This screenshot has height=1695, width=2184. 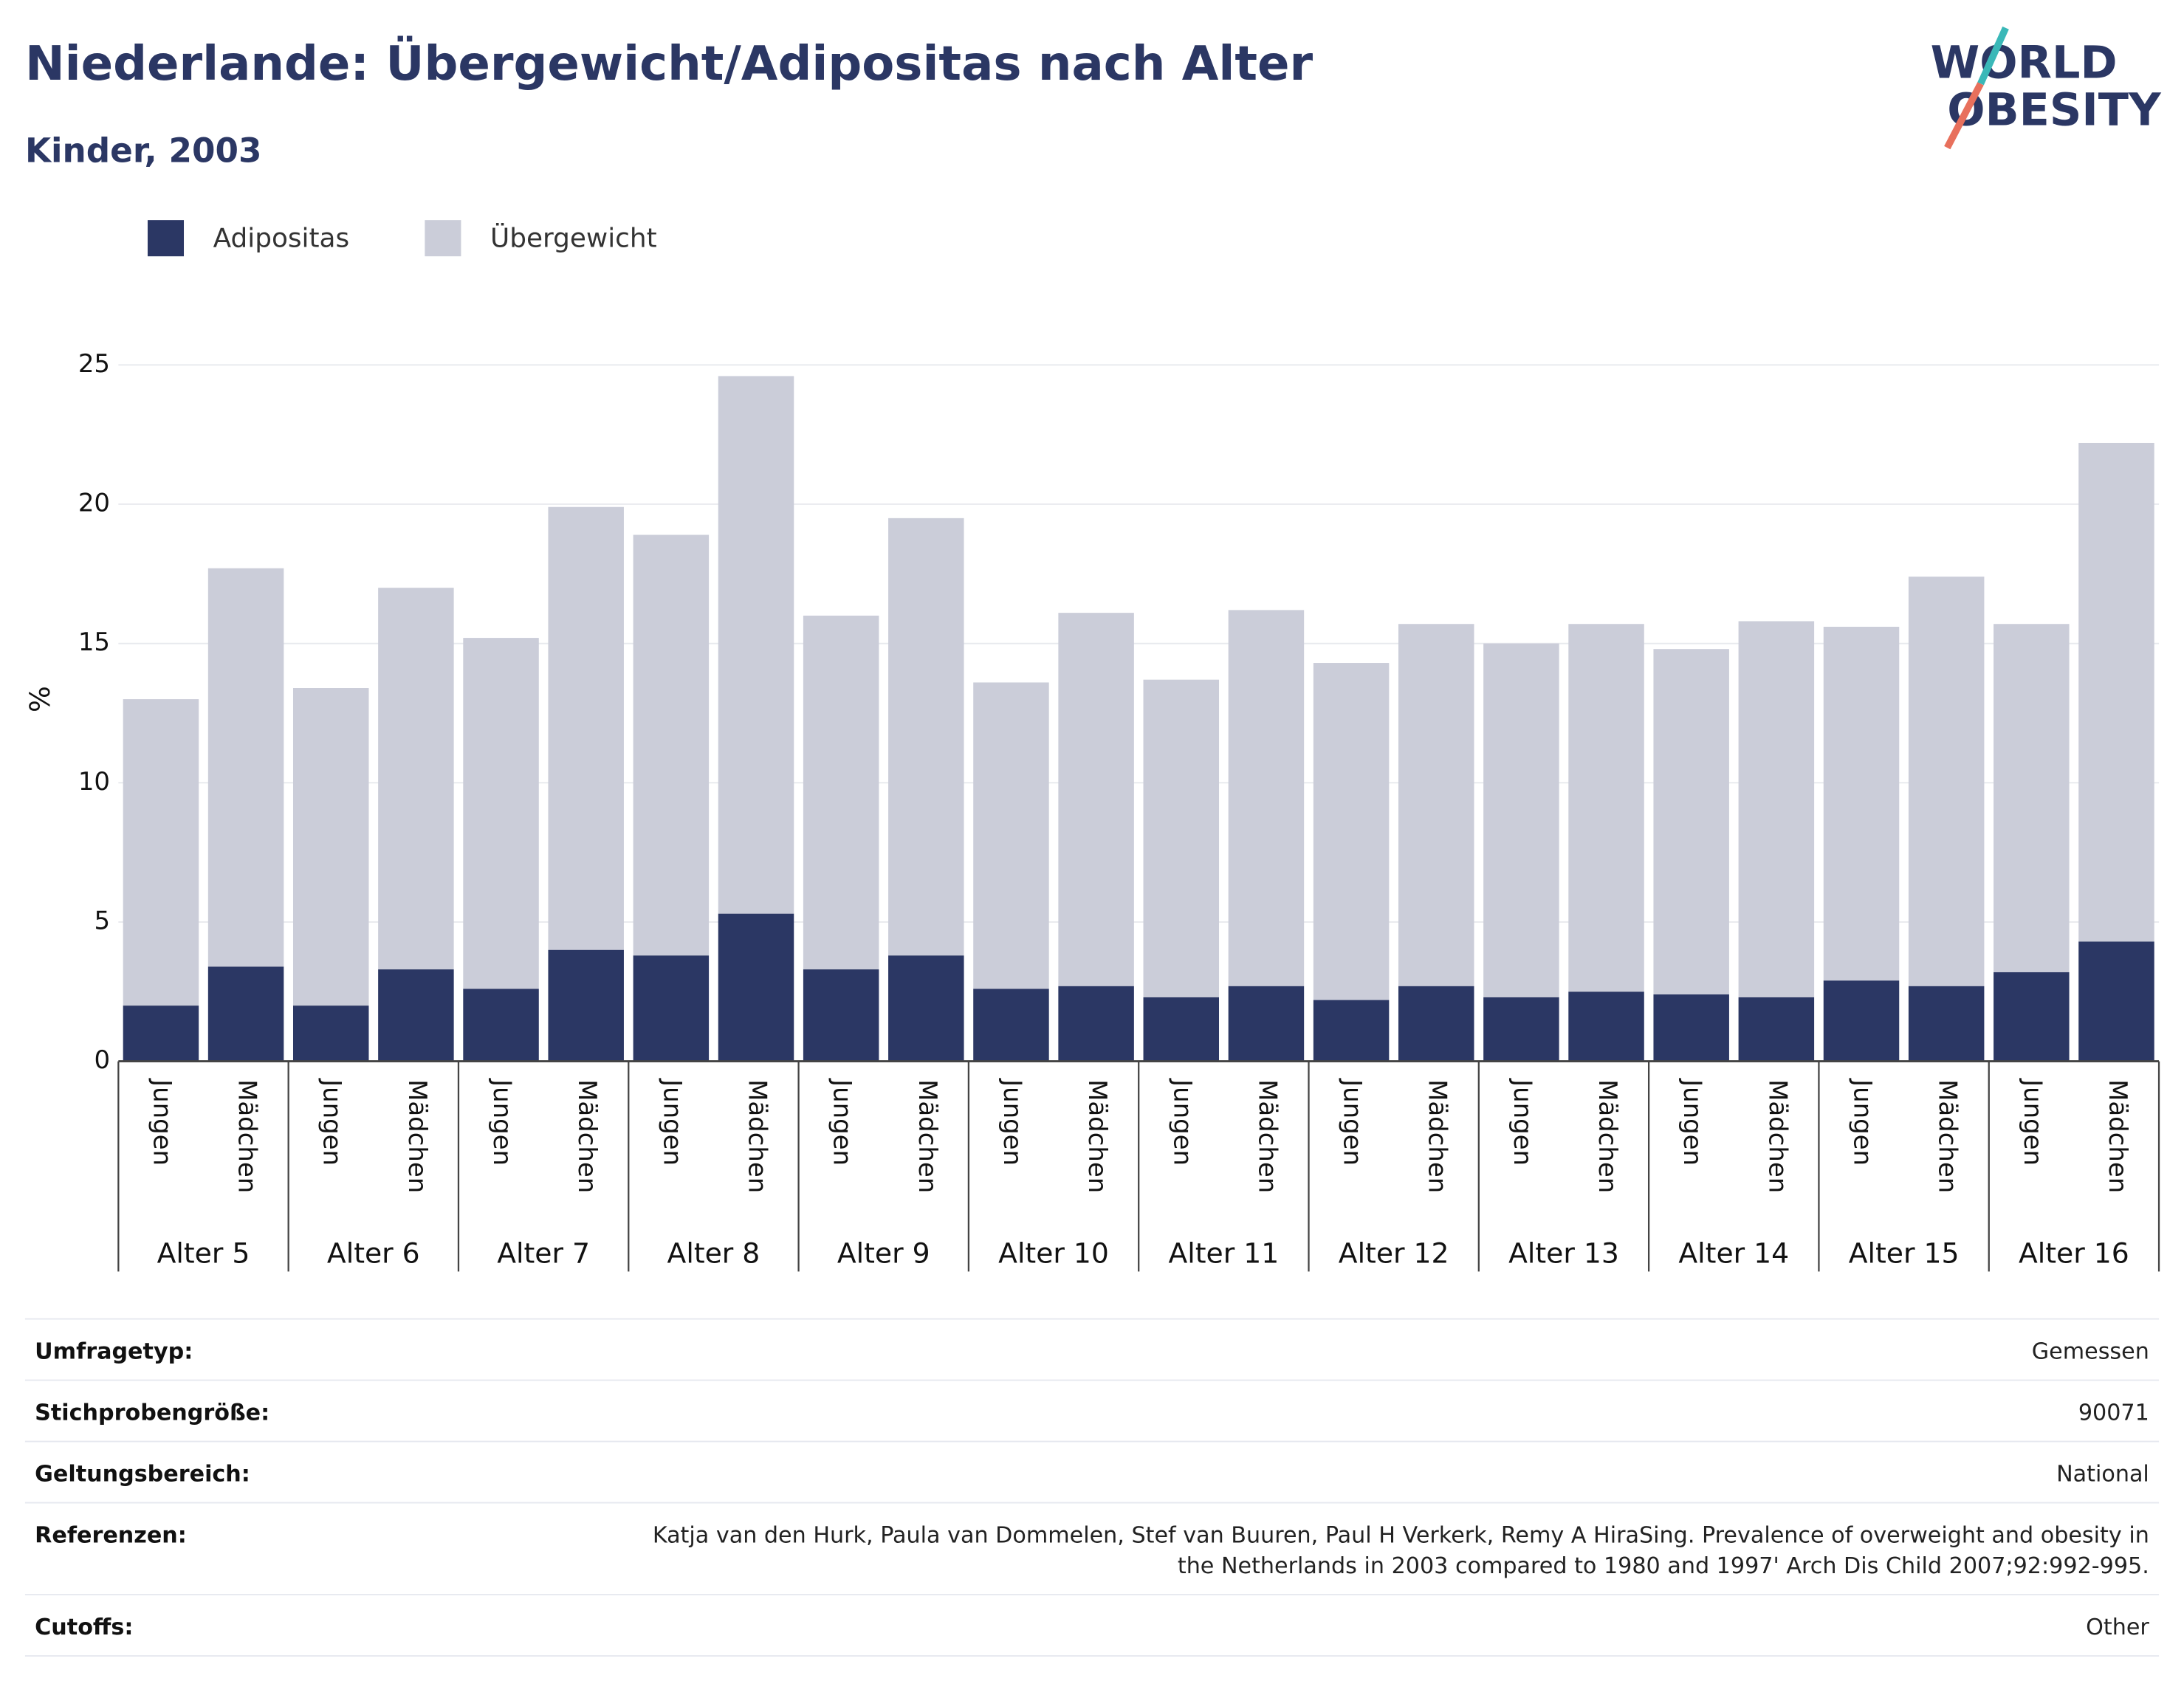 What do you see at coordinates (102, 920) in the screenshot?
I see `y-tick-label: 5` at bounding box center [102, 920].